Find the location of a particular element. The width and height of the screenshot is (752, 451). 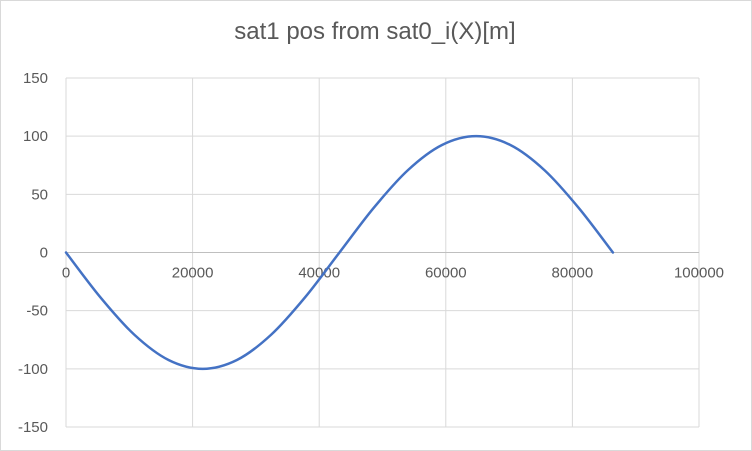

x-tick-label: 40000 is located at coordinates (319, 273).